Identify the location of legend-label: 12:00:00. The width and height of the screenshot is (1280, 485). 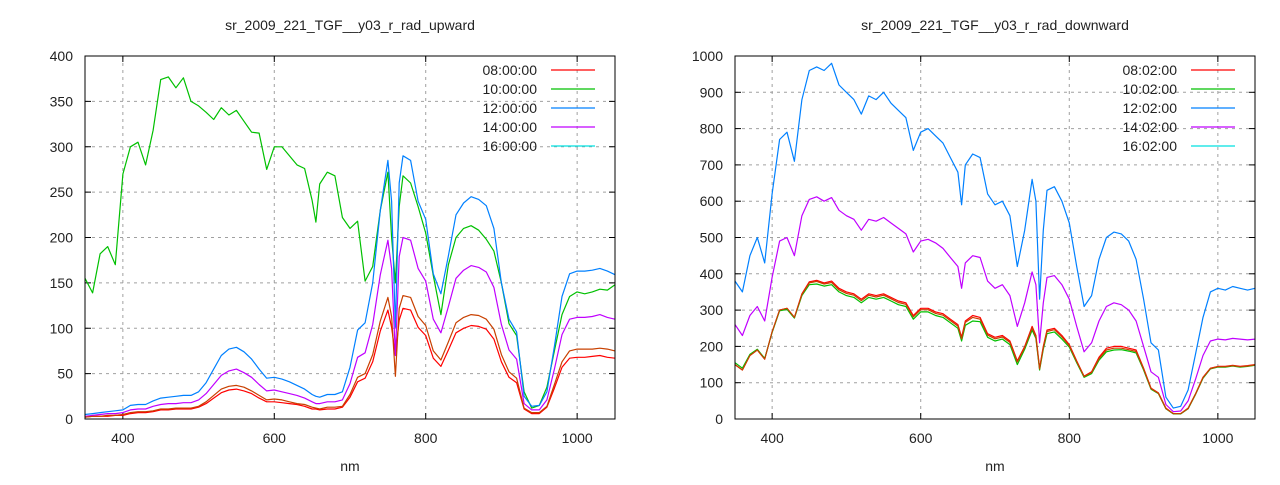
(510, 108).